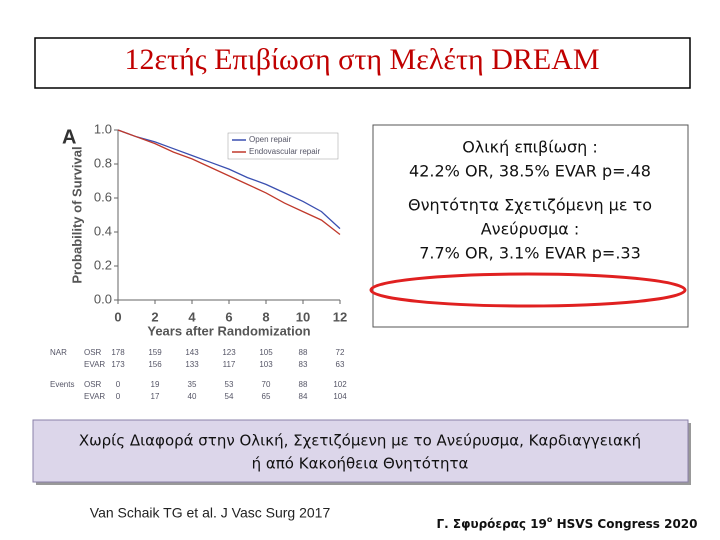  What do you see at coordinates (303, 364) in the screenshot?
I see `risk-cell: 83` at bounding box center [303, 364].